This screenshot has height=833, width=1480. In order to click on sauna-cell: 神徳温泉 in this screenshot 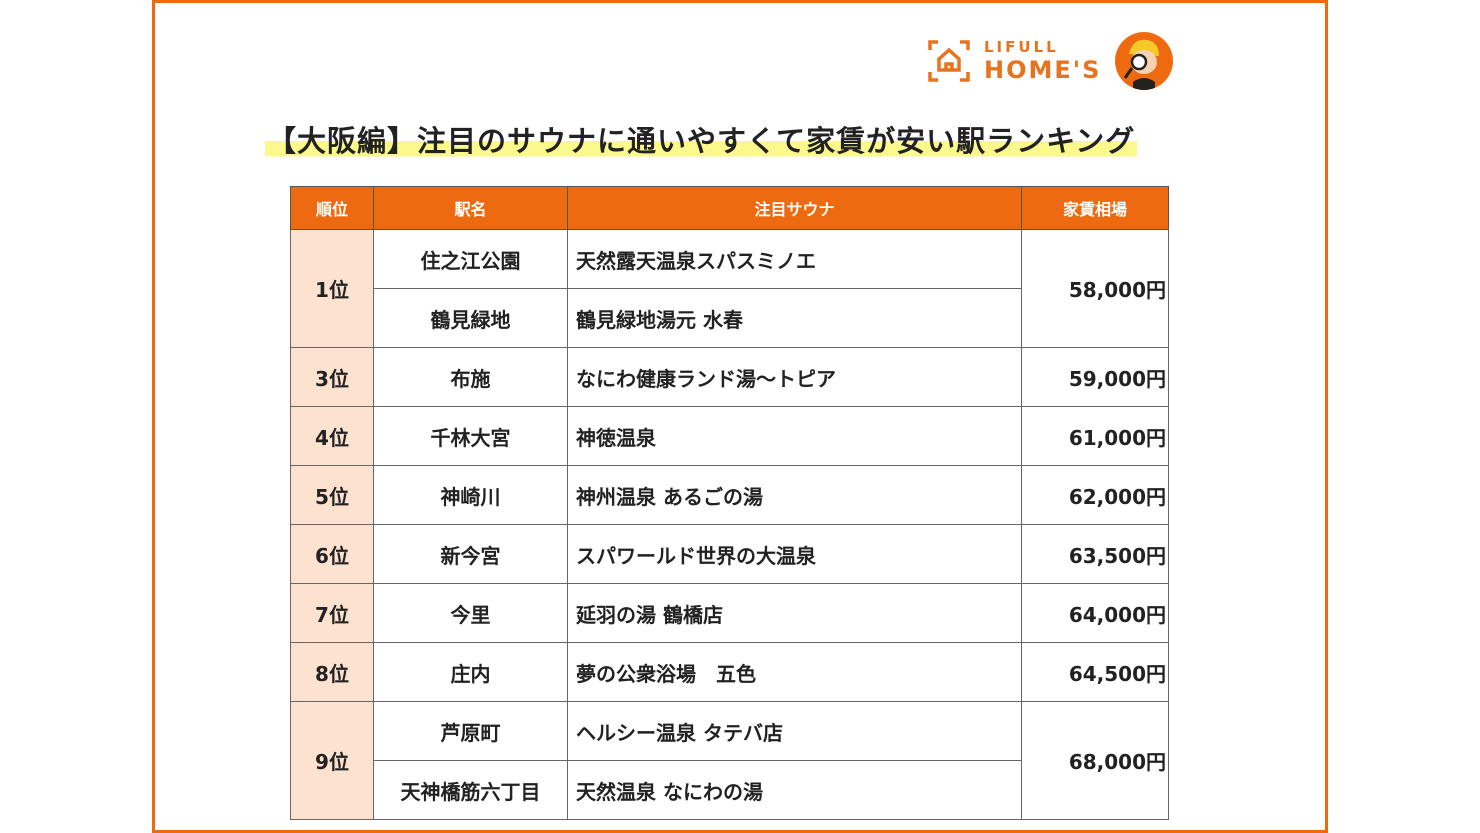, I will do `click(794, 436)`.